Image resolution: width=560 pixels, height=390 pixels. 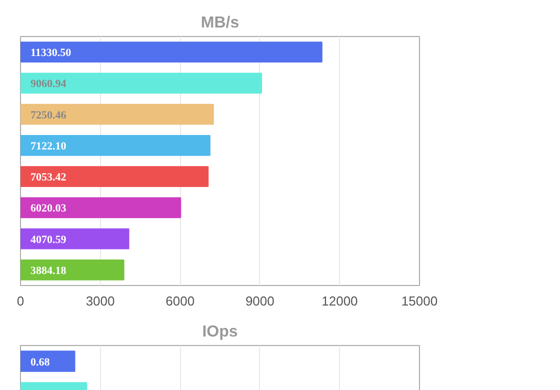 I want to click on chart-title: IOps, so click(x=220, y=332).